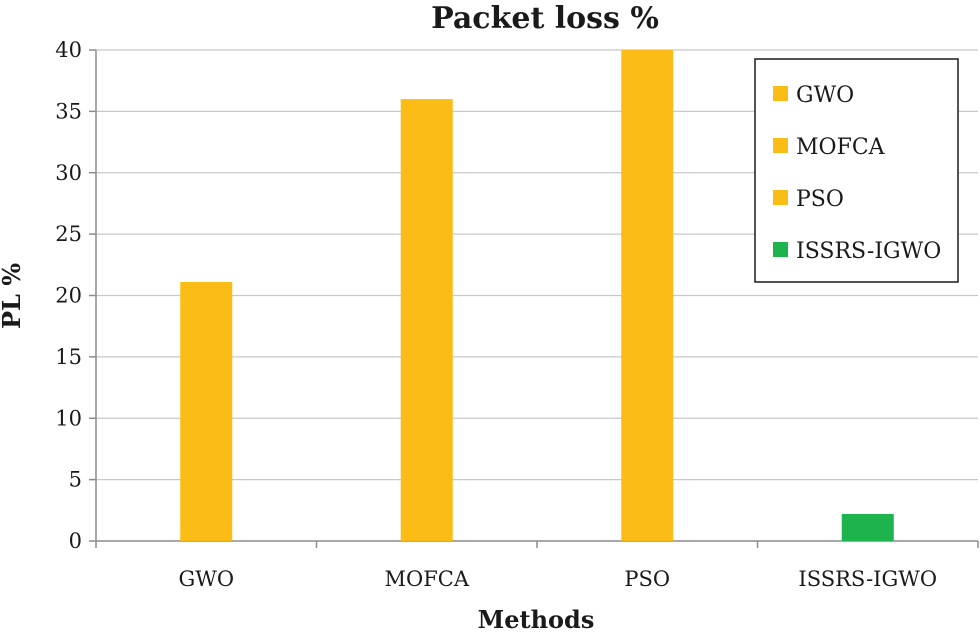  Describe the element at coordinates (13, 296) in the screenshot. I see `y-axis-title: PL %` at that location.